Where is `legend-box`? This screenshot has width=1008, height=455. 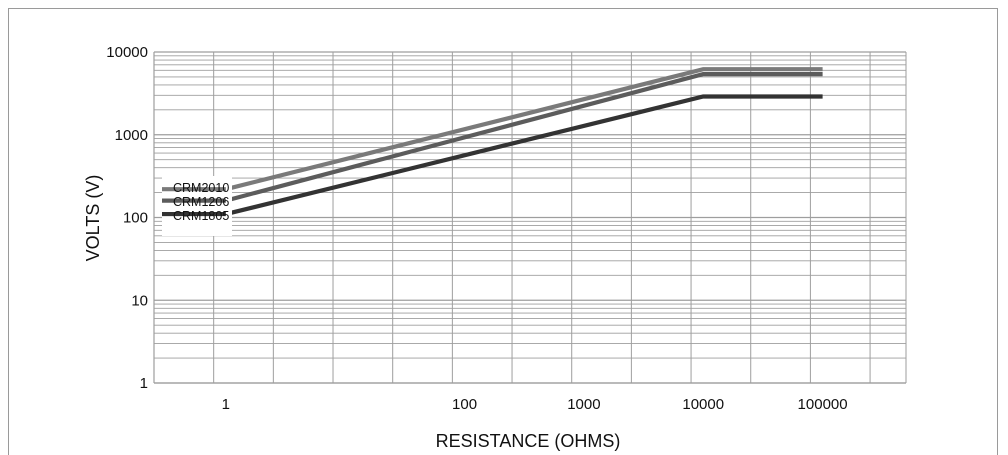
legend-box is located at coordinates (197, 206).